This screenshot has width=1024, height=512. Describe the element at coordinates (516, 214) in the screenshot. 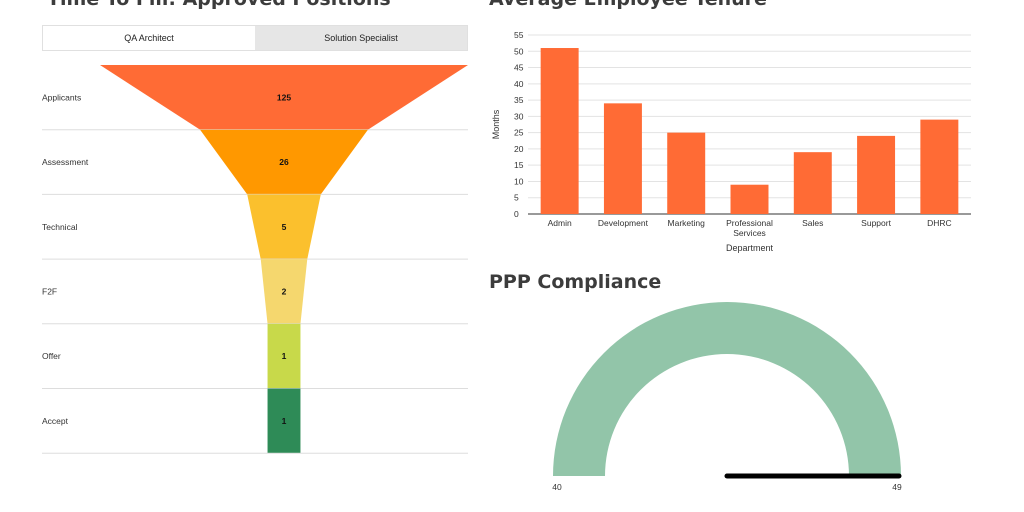

I see `y-tick-label: 0` at that location.